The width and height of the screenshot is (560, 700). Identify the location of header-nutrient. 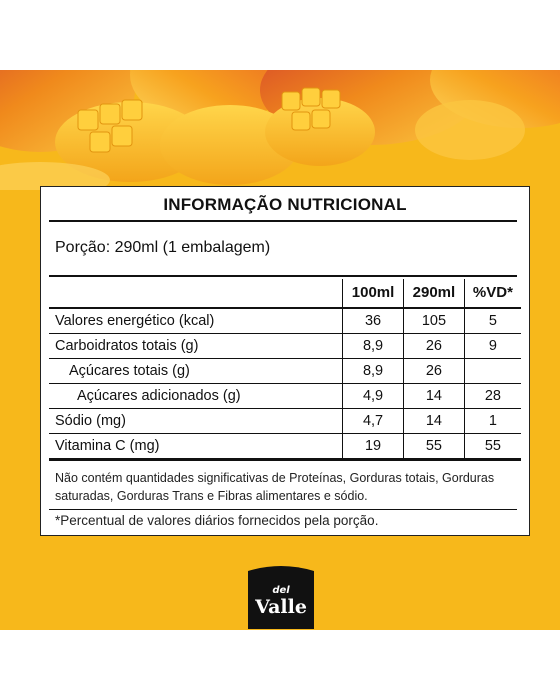
(196, 294).